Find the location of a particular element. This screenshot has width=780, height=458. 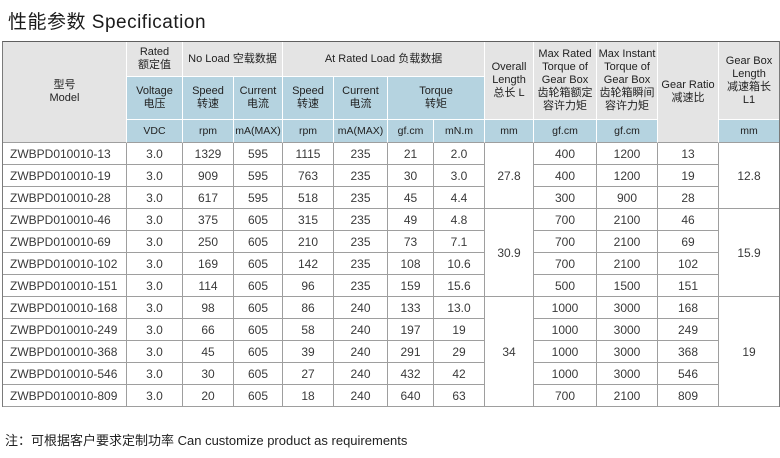

cell-max-rated-torque: 500 is located at coordinates (566, 286).